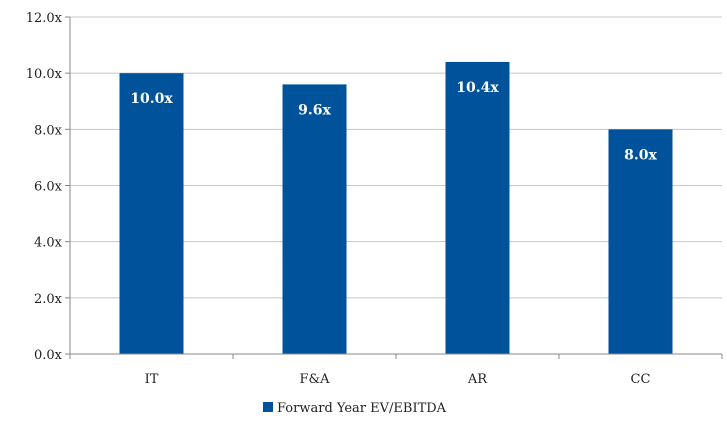  I want to click on y-tick-label: 8.0x, so click(48, 130).